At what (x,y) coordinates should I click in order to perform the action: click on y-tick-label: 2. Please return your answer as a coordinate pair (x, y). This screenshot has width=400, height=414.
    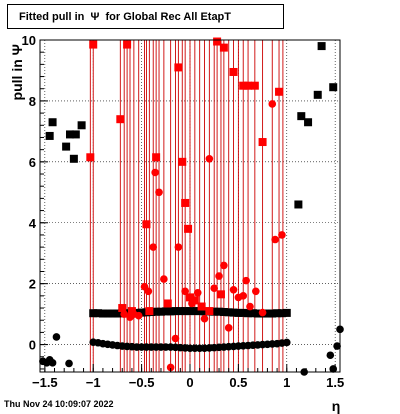
    Looking at the image, I should click on (32, 284).